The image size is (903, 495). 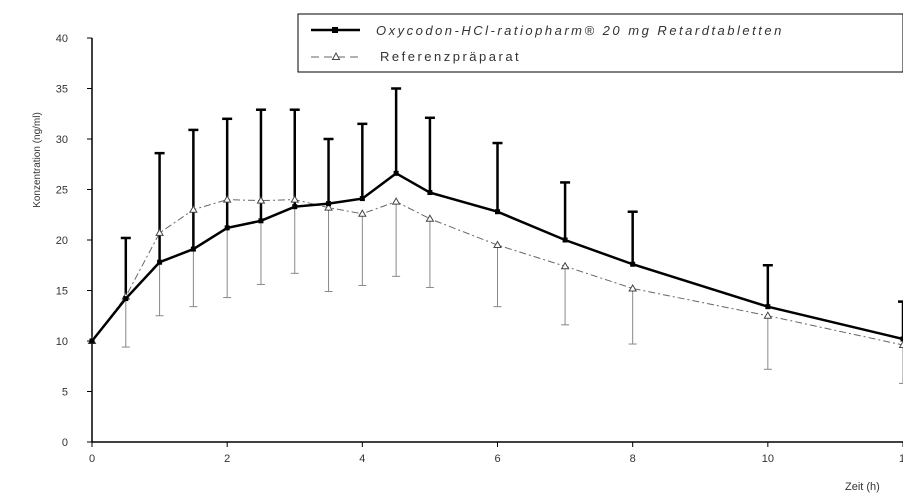 I want to click on legend-marker-referenz, so click(x=336, y=55).